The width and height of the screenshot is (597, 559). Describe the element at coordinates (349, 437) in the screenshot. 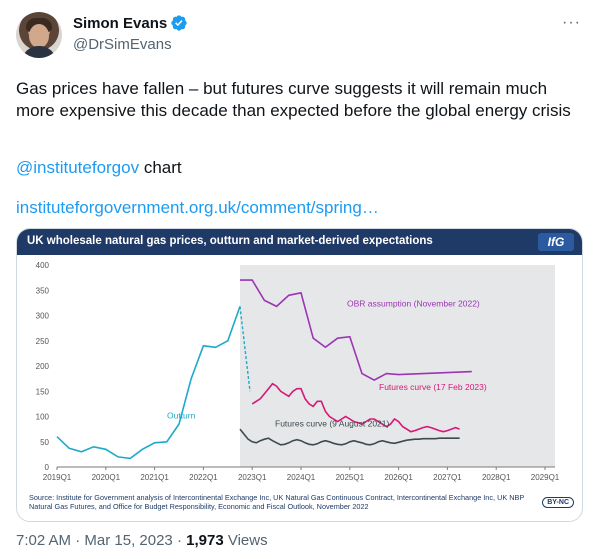

I see `futures-aug-2021-line` at that location.